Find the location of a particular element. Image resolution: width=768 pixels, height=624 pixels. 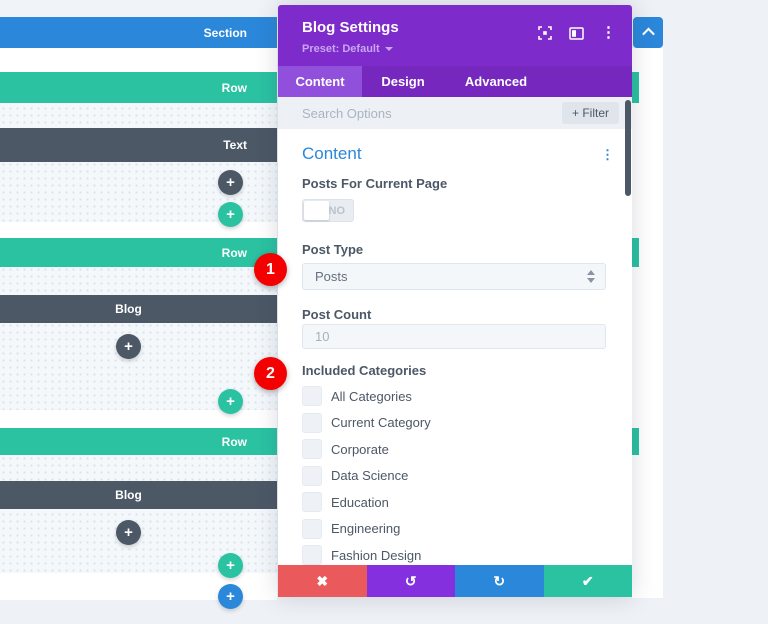

modal-footer: ✖ ↺ ↻ ✔ is located at coordinates (455, 581).